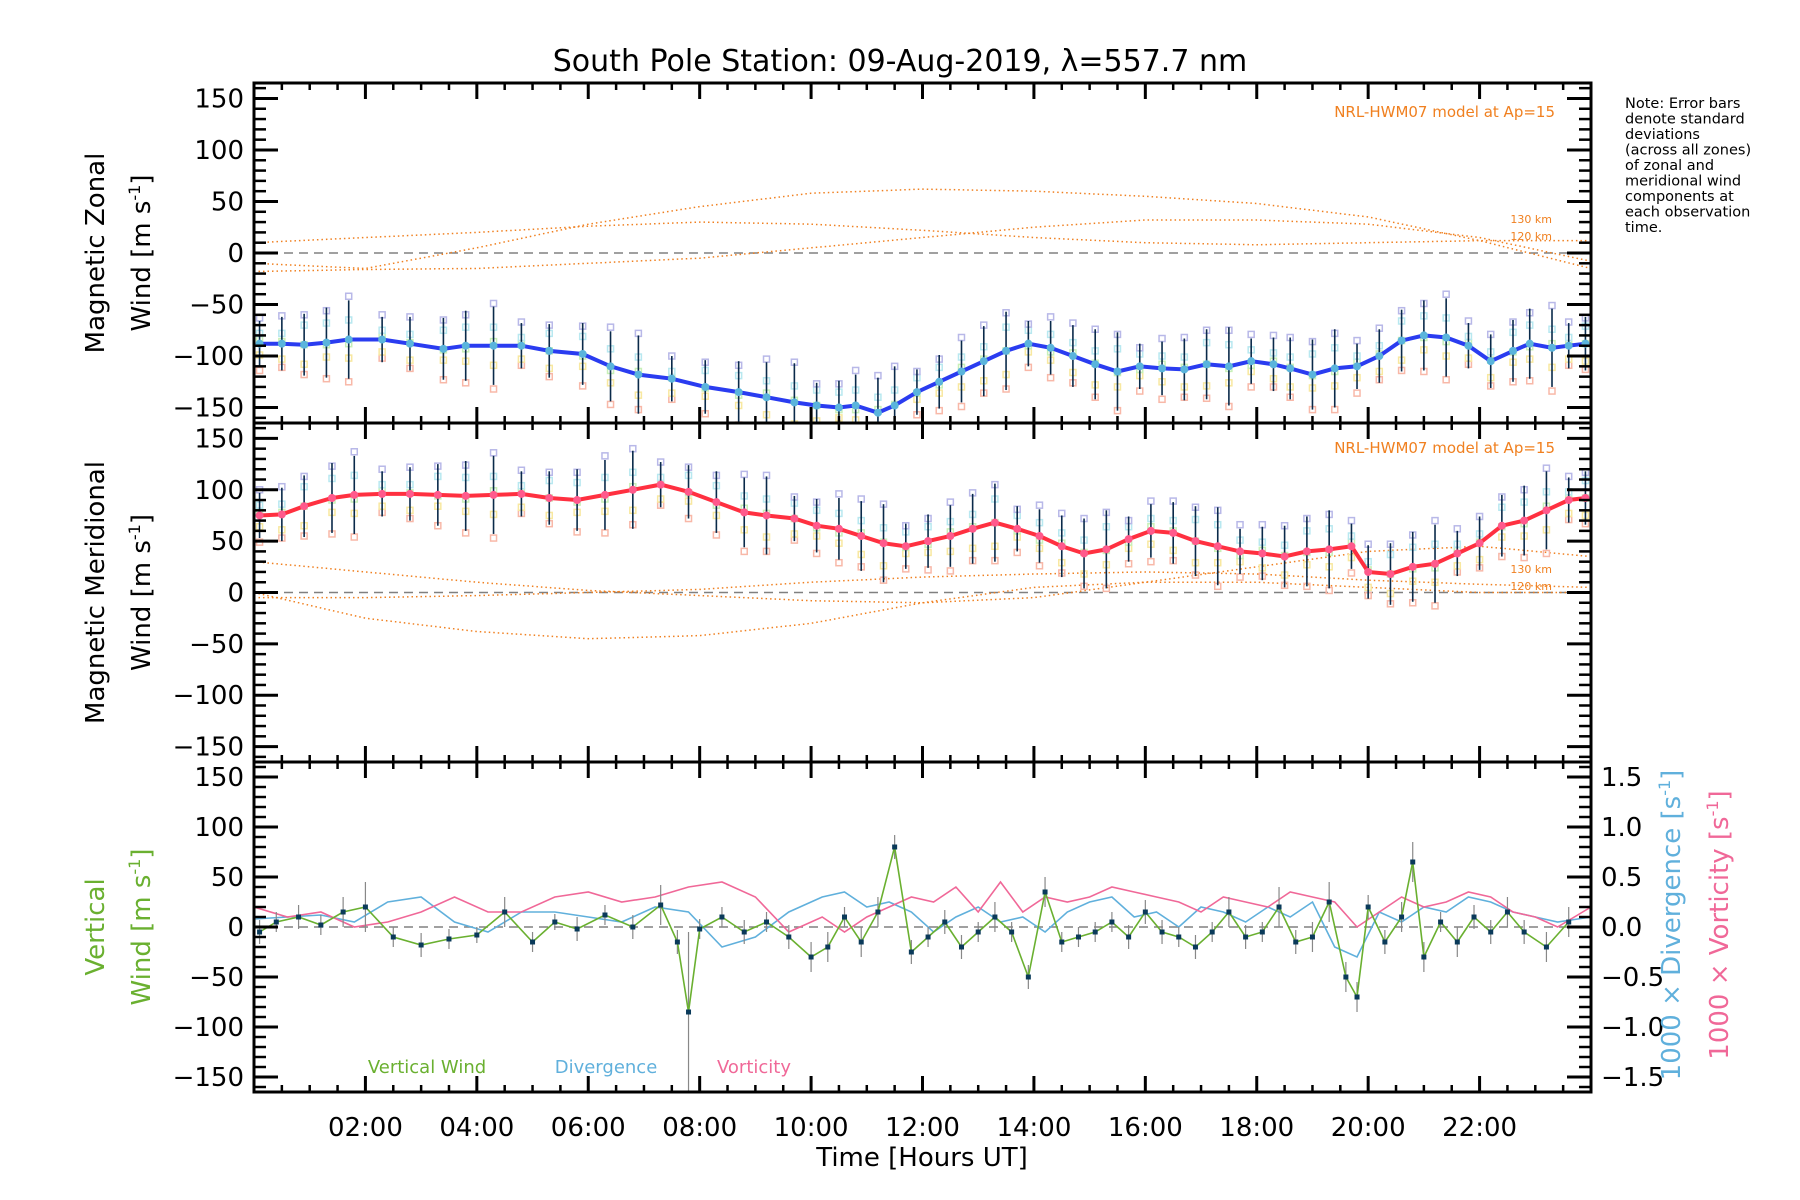 The image size is (1800, 1200). Describe the element at coordinates (1632, 1028) in the screenshot. I see `right-tick-label: −1.0` at that location.